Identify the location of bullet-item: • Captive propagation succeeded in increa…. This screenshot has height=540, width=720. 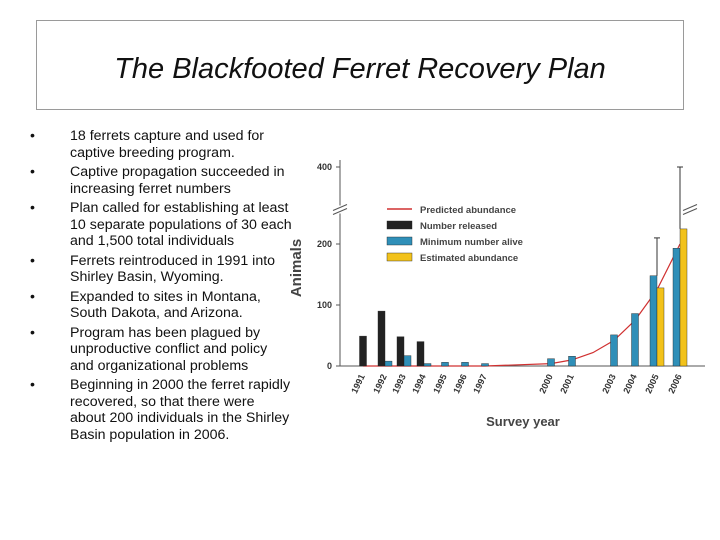
(161, 180).